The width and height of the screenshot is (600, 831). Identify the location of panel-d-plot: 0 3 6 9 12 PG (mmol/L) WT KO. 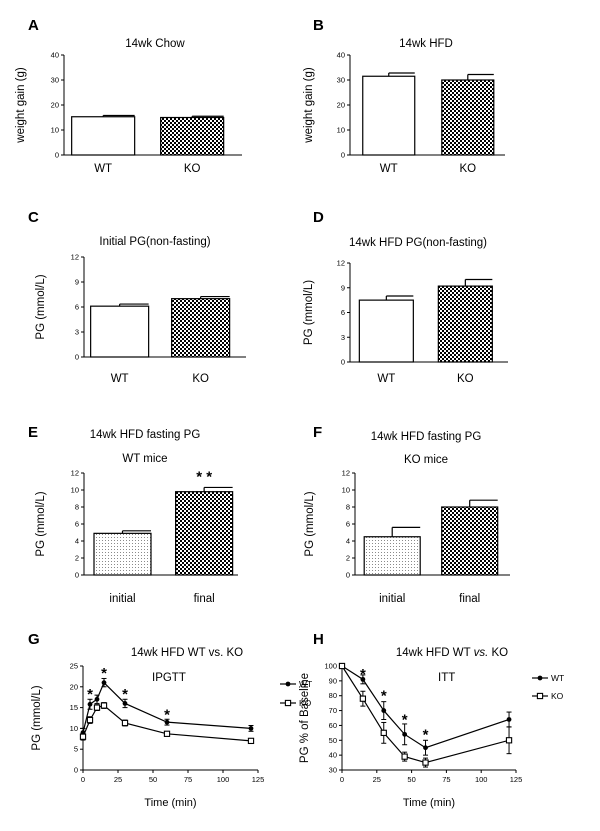
(405, 322).